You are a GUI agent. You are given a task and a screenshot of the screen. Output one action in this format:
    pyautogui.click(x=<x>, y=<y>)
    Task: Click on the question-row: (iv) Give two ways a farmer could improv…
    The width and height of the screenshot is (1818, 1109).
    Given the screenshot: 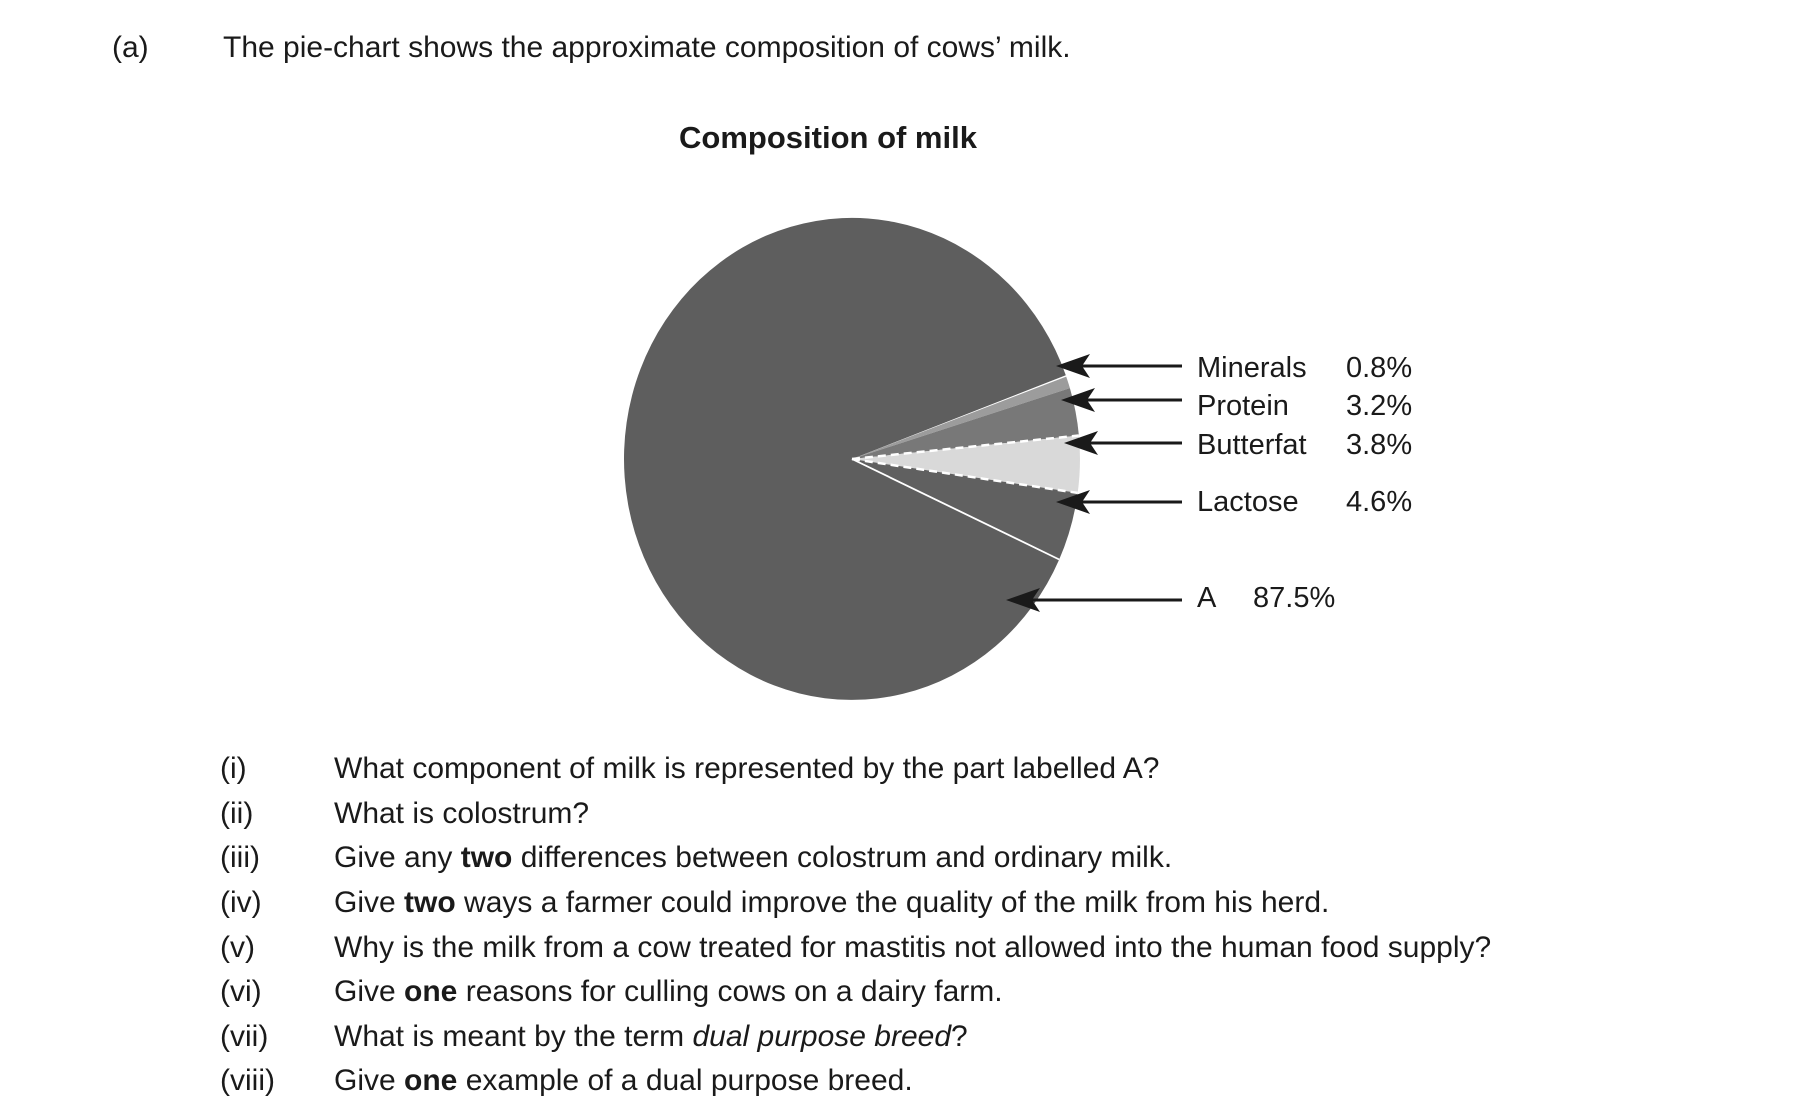 What is the action you would take?
    pyautogui.click(x=909, y=903)
    